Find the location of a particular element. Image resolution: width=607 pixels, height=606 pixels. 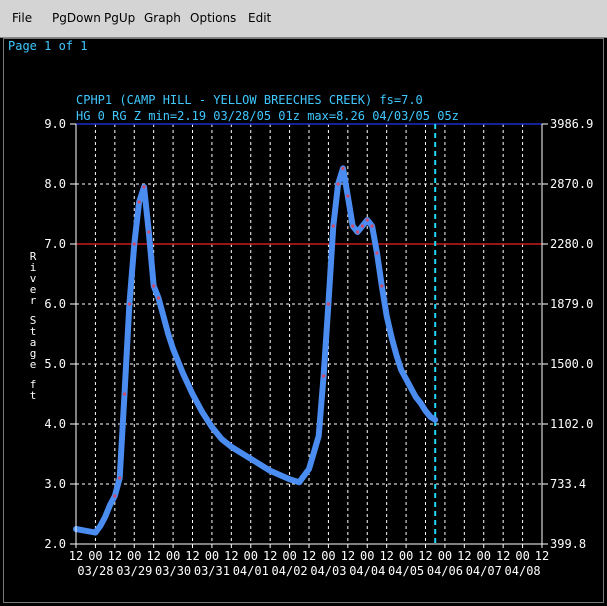

y-tick-label: 8.0 is located at coordinates (55, 184).